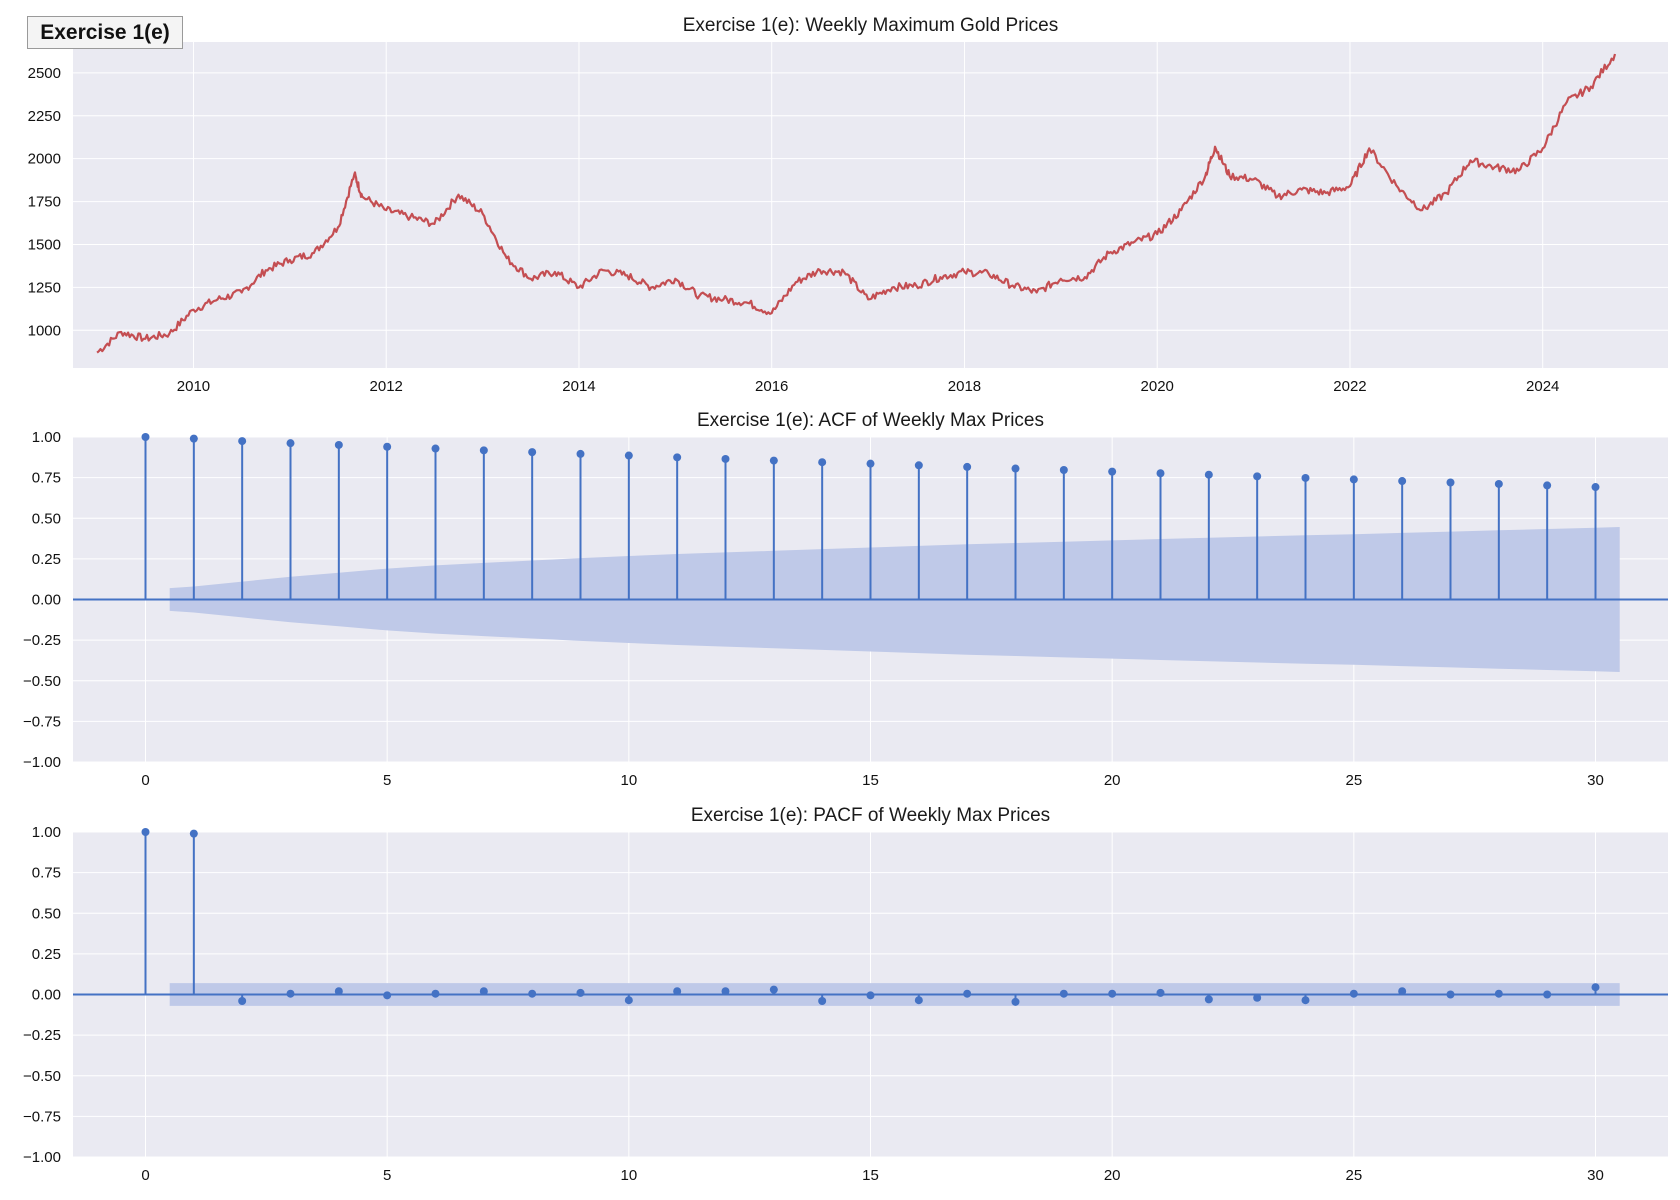  What do you see at coordinates (771, 386) in the screenshot?
I see `x-tick-label: 2016` at bounding box center [771, 386].